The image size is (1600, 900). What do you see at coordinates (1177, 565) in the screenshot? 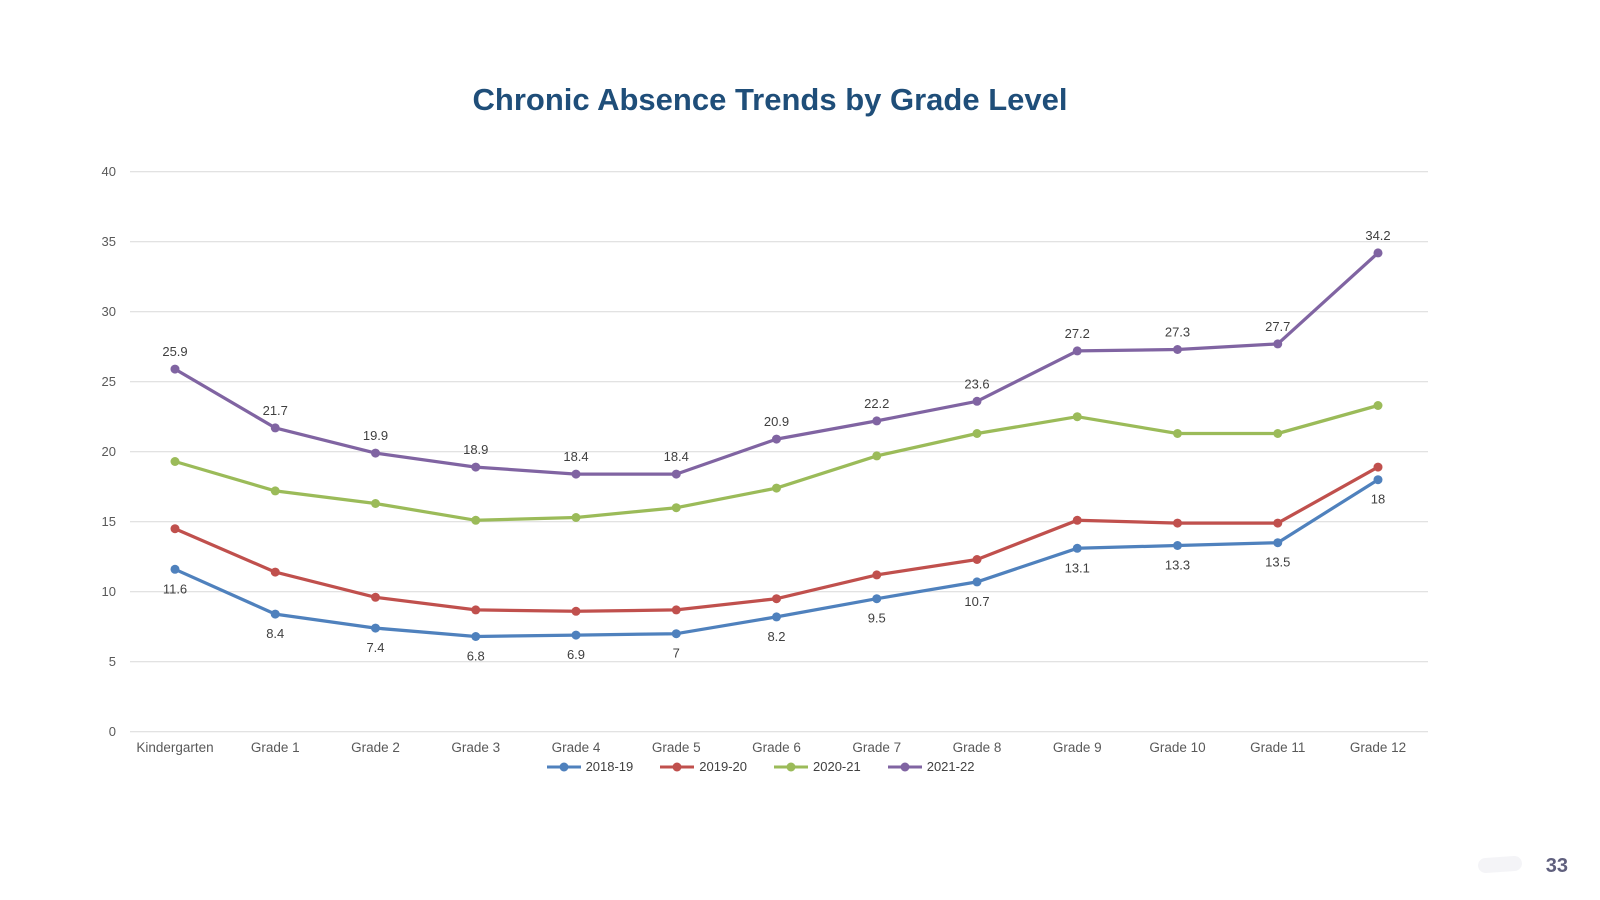
I see `data-label: 13.3` at bounding box center [1177, 565].